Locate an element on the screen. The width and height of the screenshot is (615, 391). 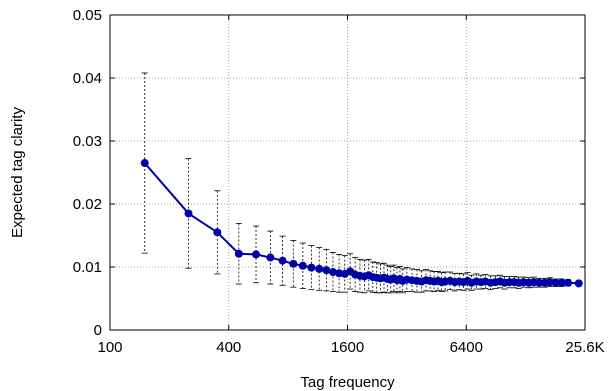
x-tick-label: 1600 is located at coordinates (347, 347).